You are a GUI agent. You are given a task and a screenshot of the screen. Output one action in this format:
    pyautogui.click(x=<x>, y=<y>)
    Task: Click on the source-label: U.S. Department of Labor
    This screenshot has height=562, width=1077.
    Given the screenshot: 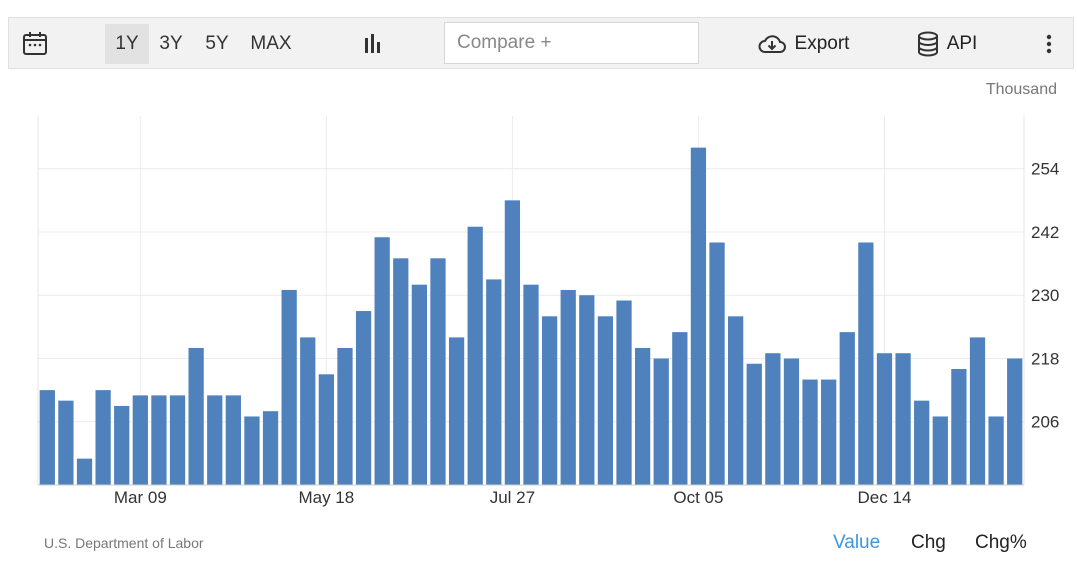 What is the action you would take?
    pyautogui.click(x=124, y=543)
    